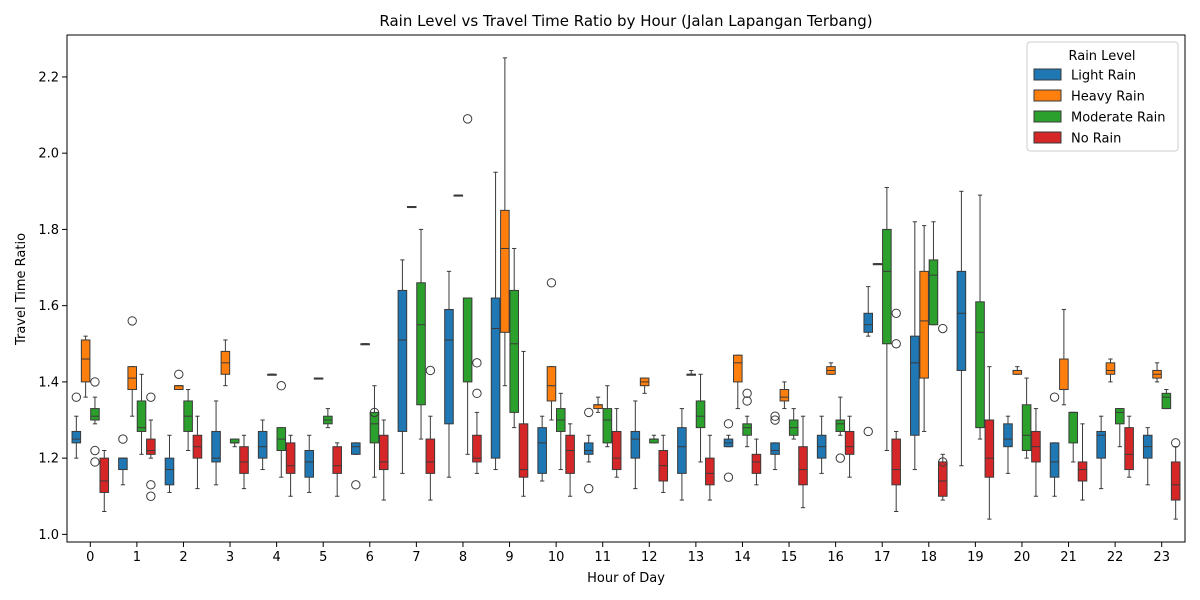 This screenshot has height=600, width=1200. Describe the element at coordinates (276, 557) in the screenshot. I see `x-tick-label: 4` at that location.